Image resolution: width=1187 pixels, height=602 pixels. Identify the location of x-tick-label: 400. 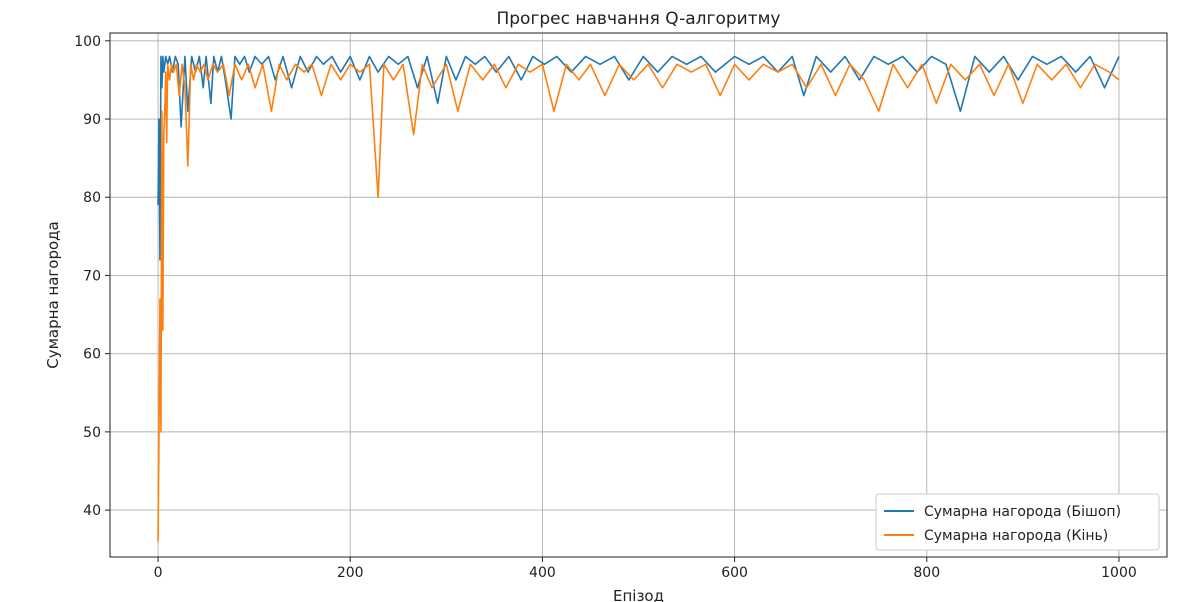
(542, 573).